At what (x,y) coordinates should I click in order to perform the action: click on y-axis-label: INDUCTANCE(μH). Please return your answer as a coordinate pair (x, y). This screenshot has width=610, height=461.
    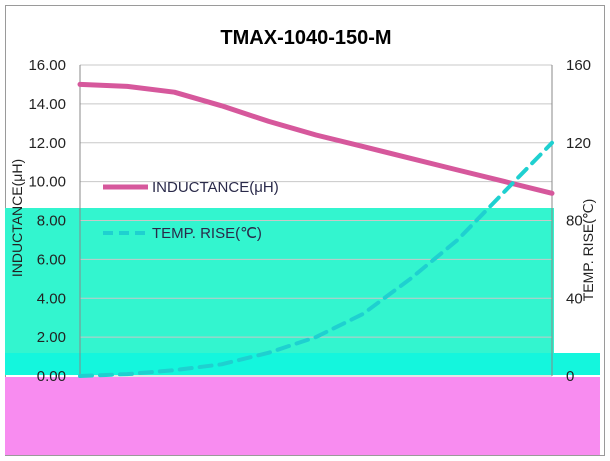
    Looking at the image, I should click on (17, 218).